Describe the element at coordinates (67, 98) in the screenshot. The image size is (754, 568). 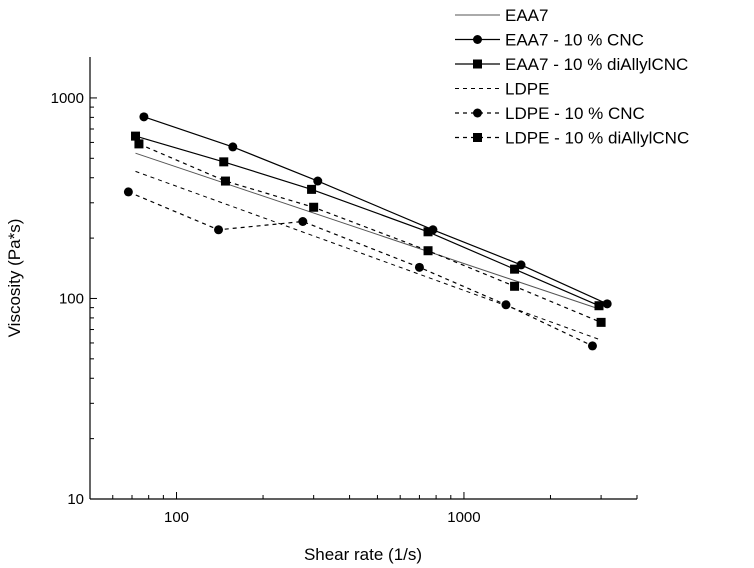
I see `y-tick-label: 1000` at that location.